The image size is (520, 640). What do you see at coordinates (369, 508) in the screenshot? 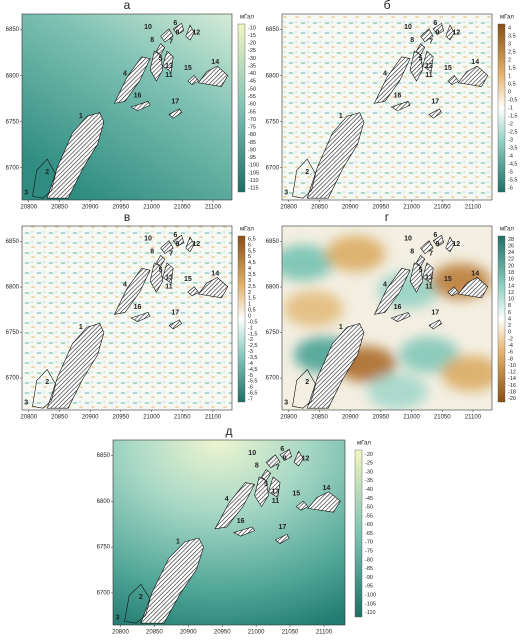
I see `colorbar-label: -50` at bounding box center [369, 508].